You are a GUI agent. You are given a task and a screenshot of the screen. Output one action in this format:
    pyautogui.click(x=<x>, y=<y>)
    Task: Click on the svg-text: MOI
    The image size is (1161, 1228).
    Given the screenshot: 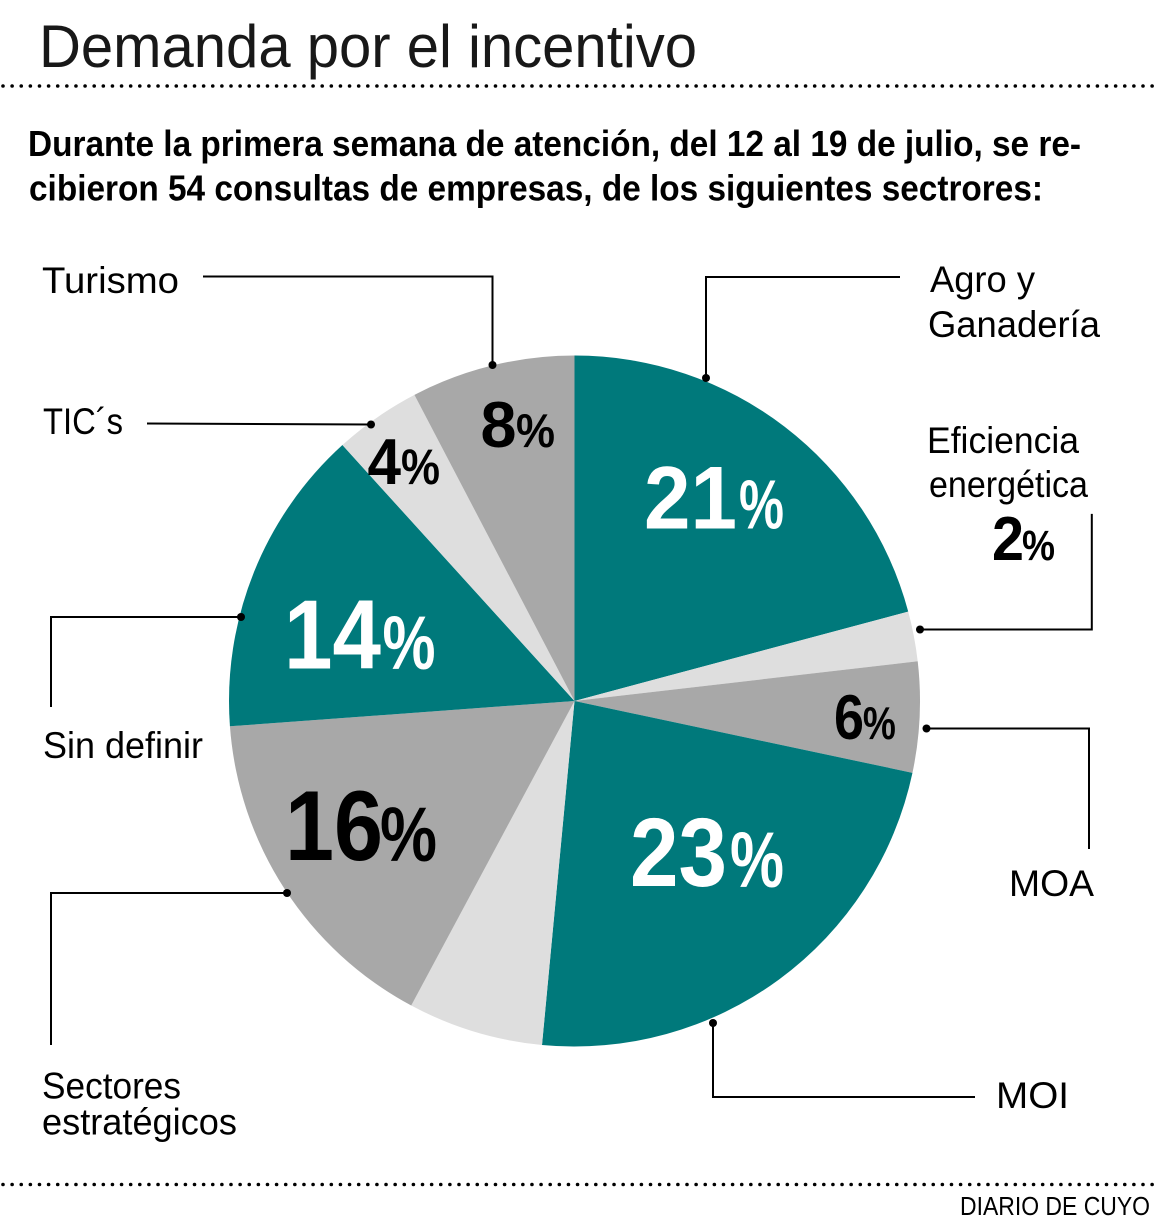 What is the action you would take?
    pyautogui.click(x=1032, y=1095)
    